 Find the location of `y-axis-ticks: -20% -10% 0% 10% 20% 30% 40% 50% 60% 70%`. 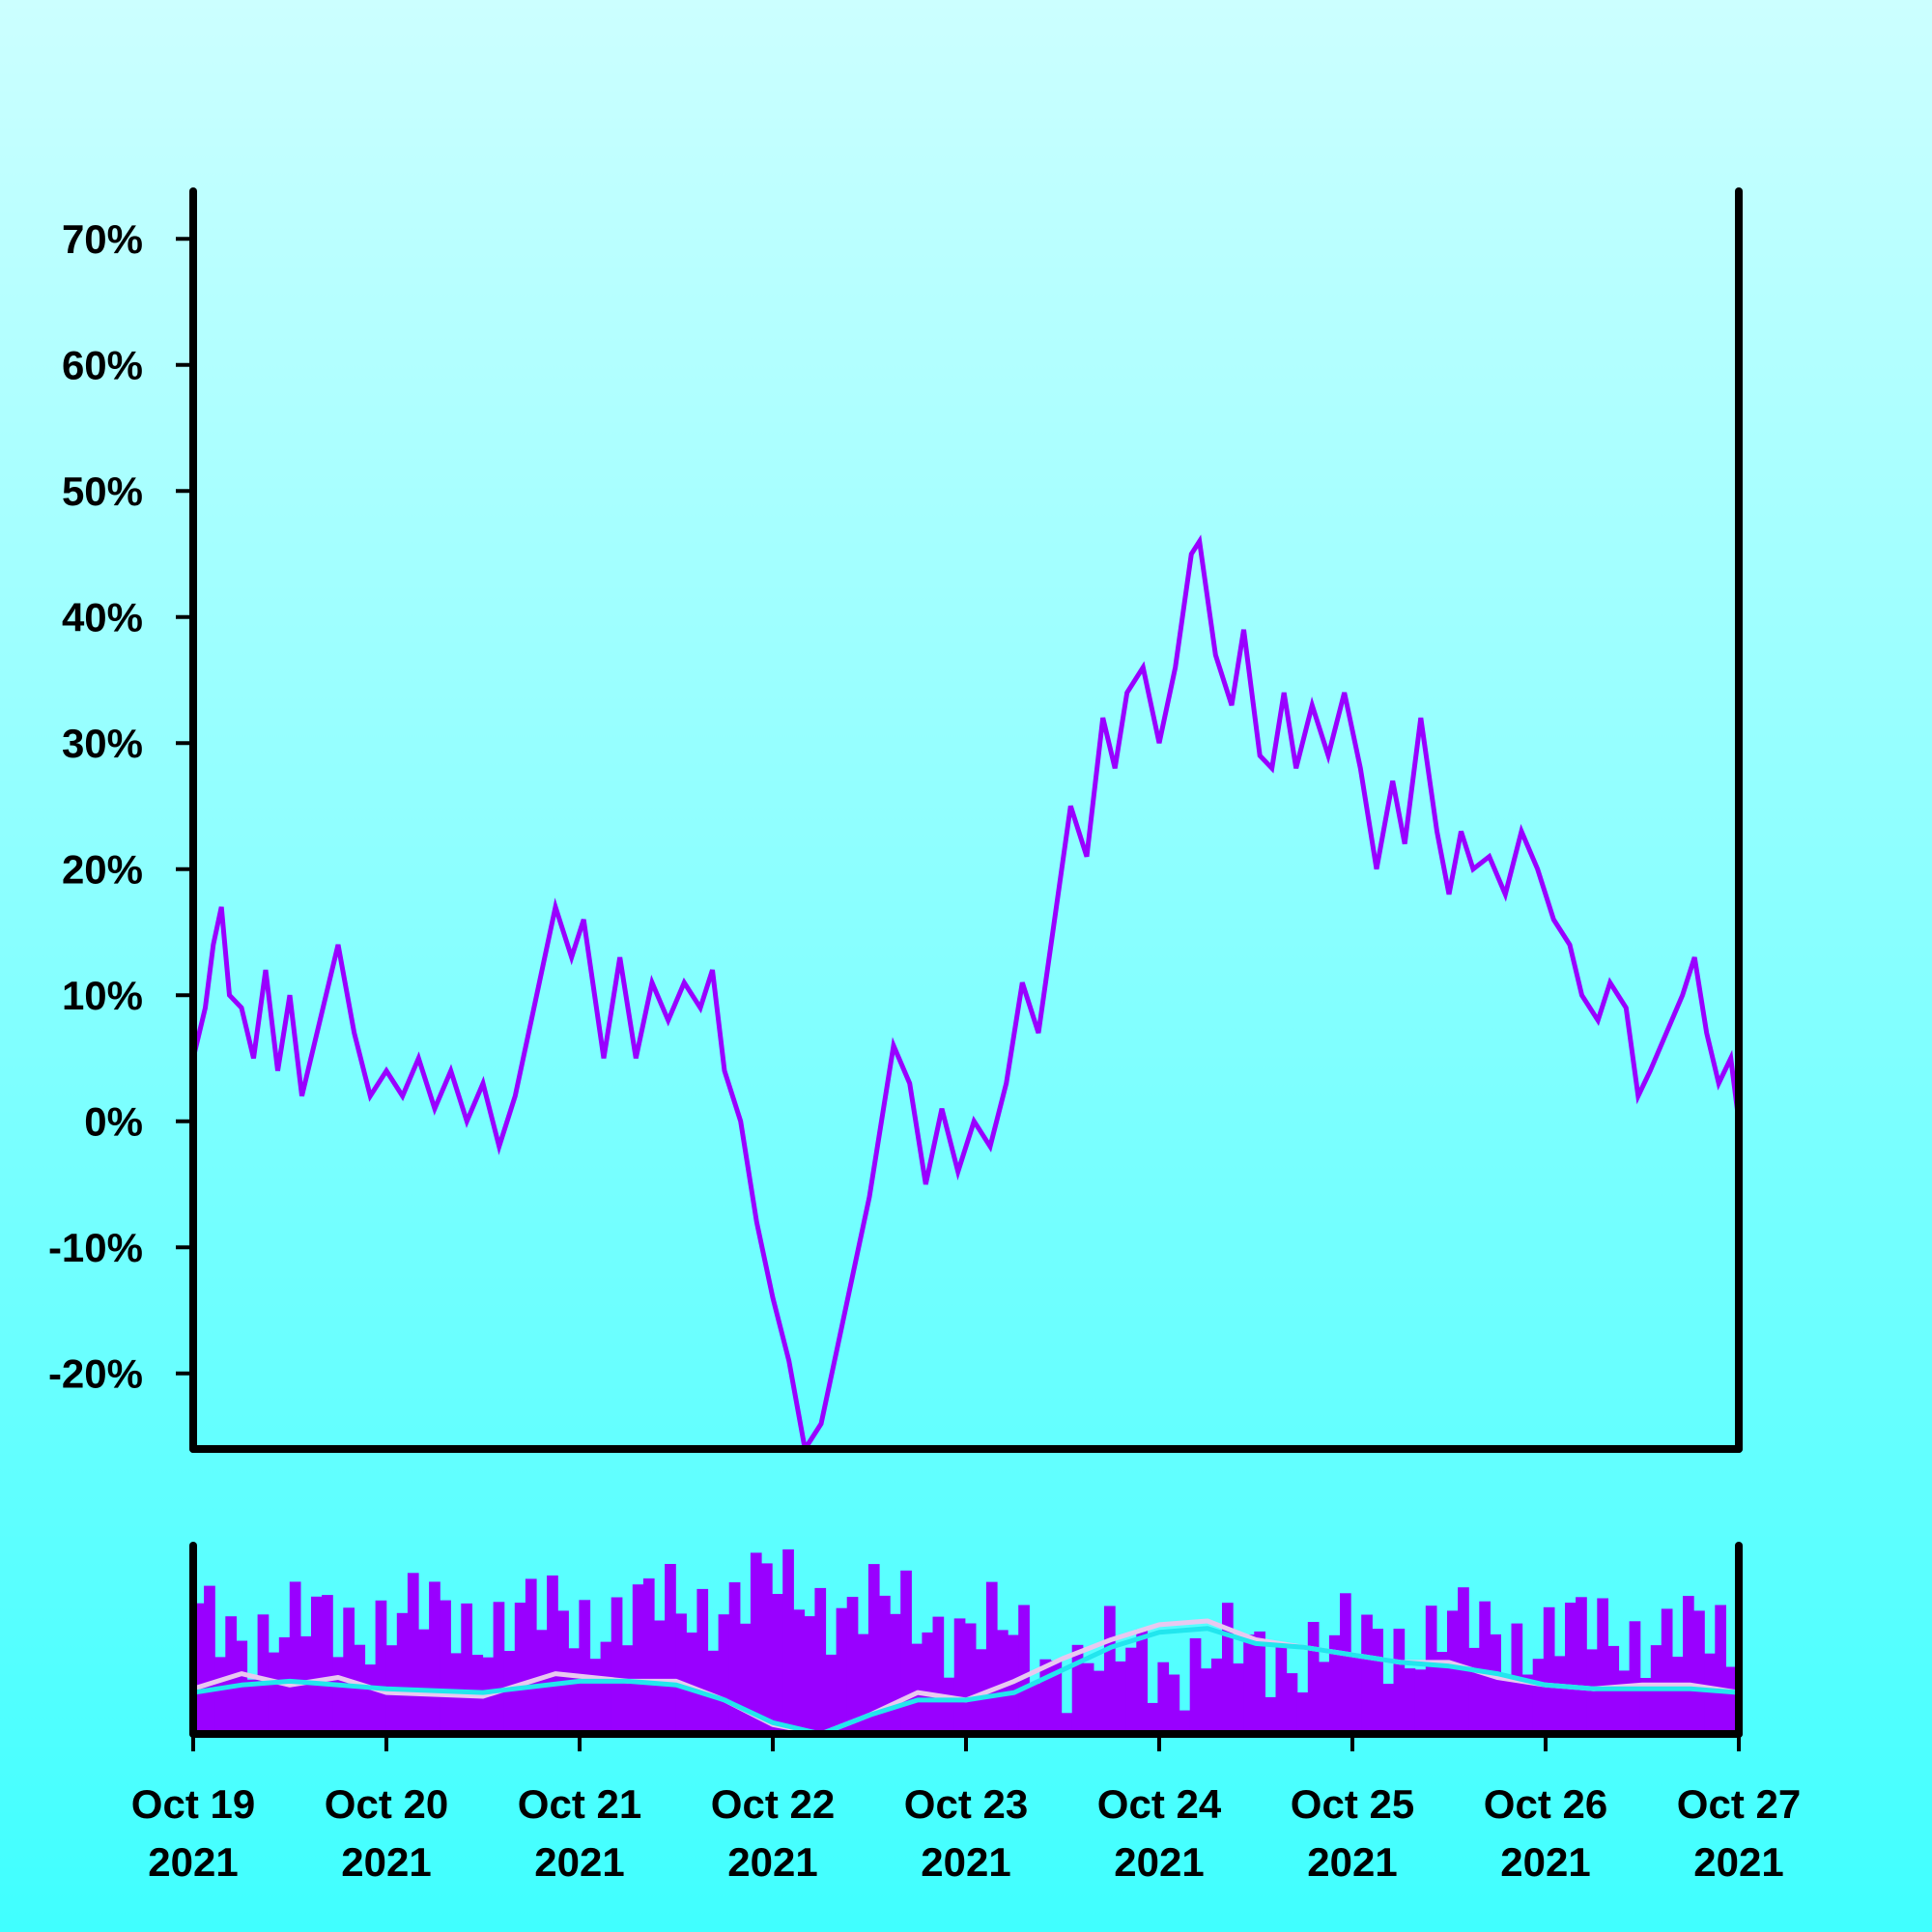

y-axis-ticks: -20% -10% 0% 10% 20% 30% 40% 50% 60% 70% is located at coordinates (120, 806).